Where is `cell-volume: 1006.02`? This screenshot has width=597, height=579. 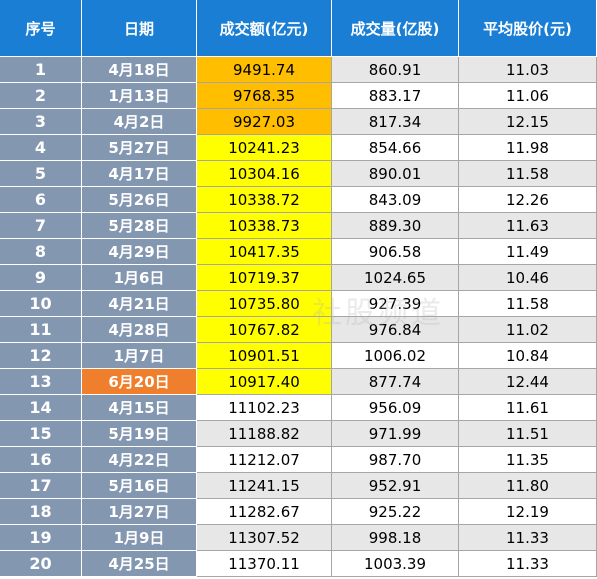 cell-volume: 1006.02 is located at coordinates (395, 356).